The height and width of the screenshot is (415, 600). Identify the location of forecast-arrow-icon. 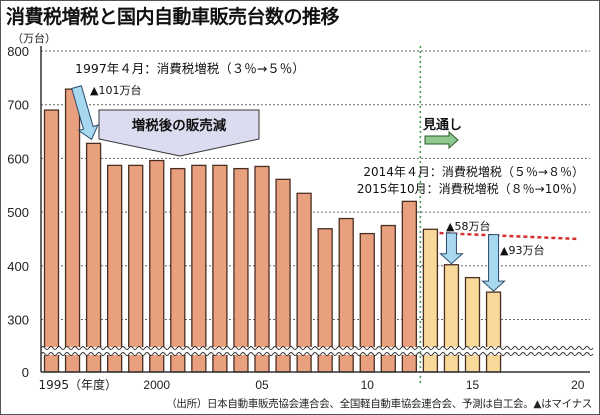
(441, 140).